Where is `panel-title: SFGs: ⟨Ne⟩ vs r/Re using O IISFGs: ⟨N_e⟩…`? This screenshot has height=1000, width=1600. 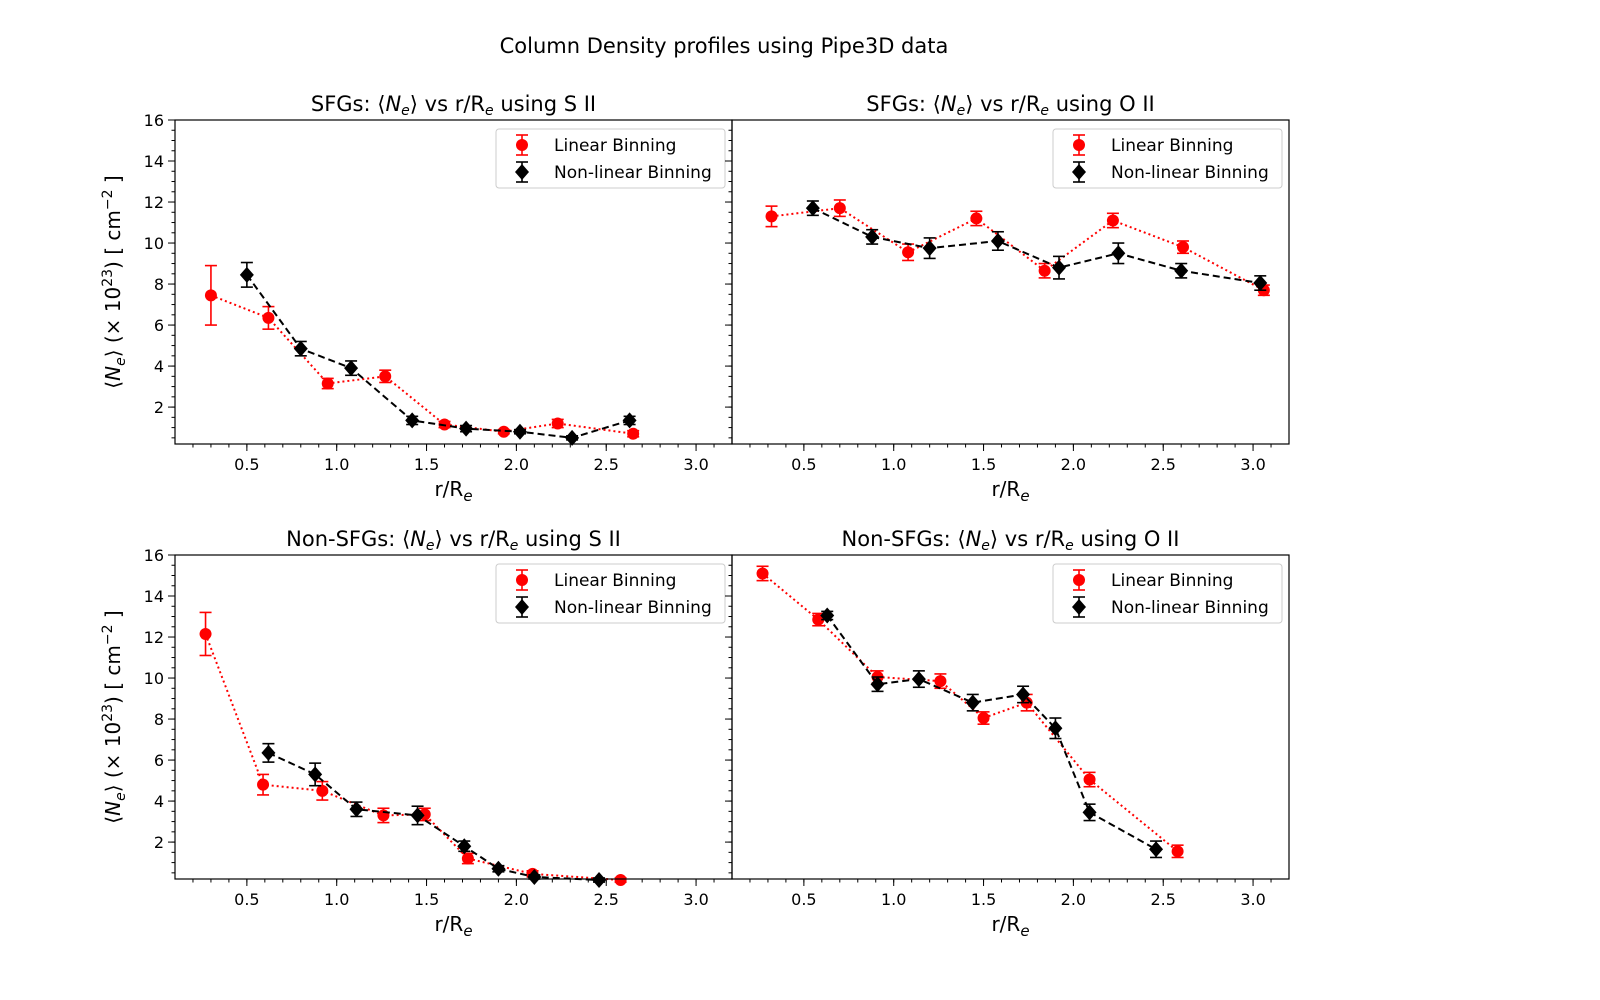
panel-title: SFGs: ⟨Ne⟩ vs r/Re using O IISFGs: ⟨N_e⟩… is located at coordinates (1010, 105).